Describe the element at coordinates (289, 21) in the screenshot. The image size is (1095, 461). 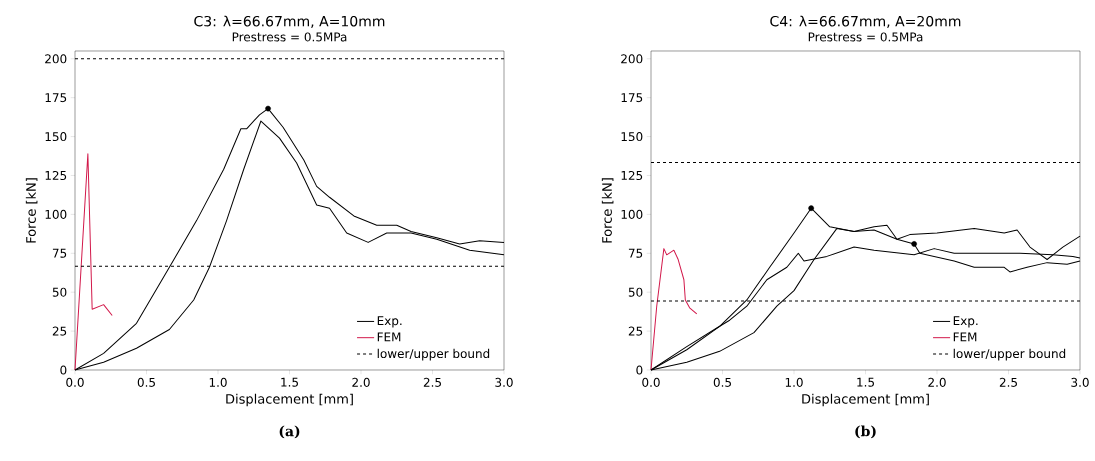
I see `chart-title: C3: λ=66.67mm, A=10mm` at that location.